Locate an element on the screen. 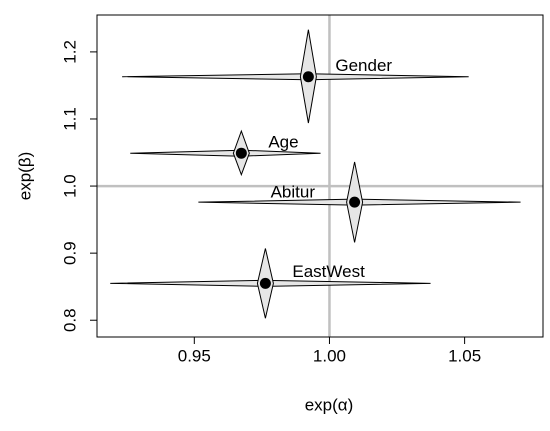 The height and width of the screenshot is (431, 550). y-tick-label: 0.9 is located at coordinates (69, 253).